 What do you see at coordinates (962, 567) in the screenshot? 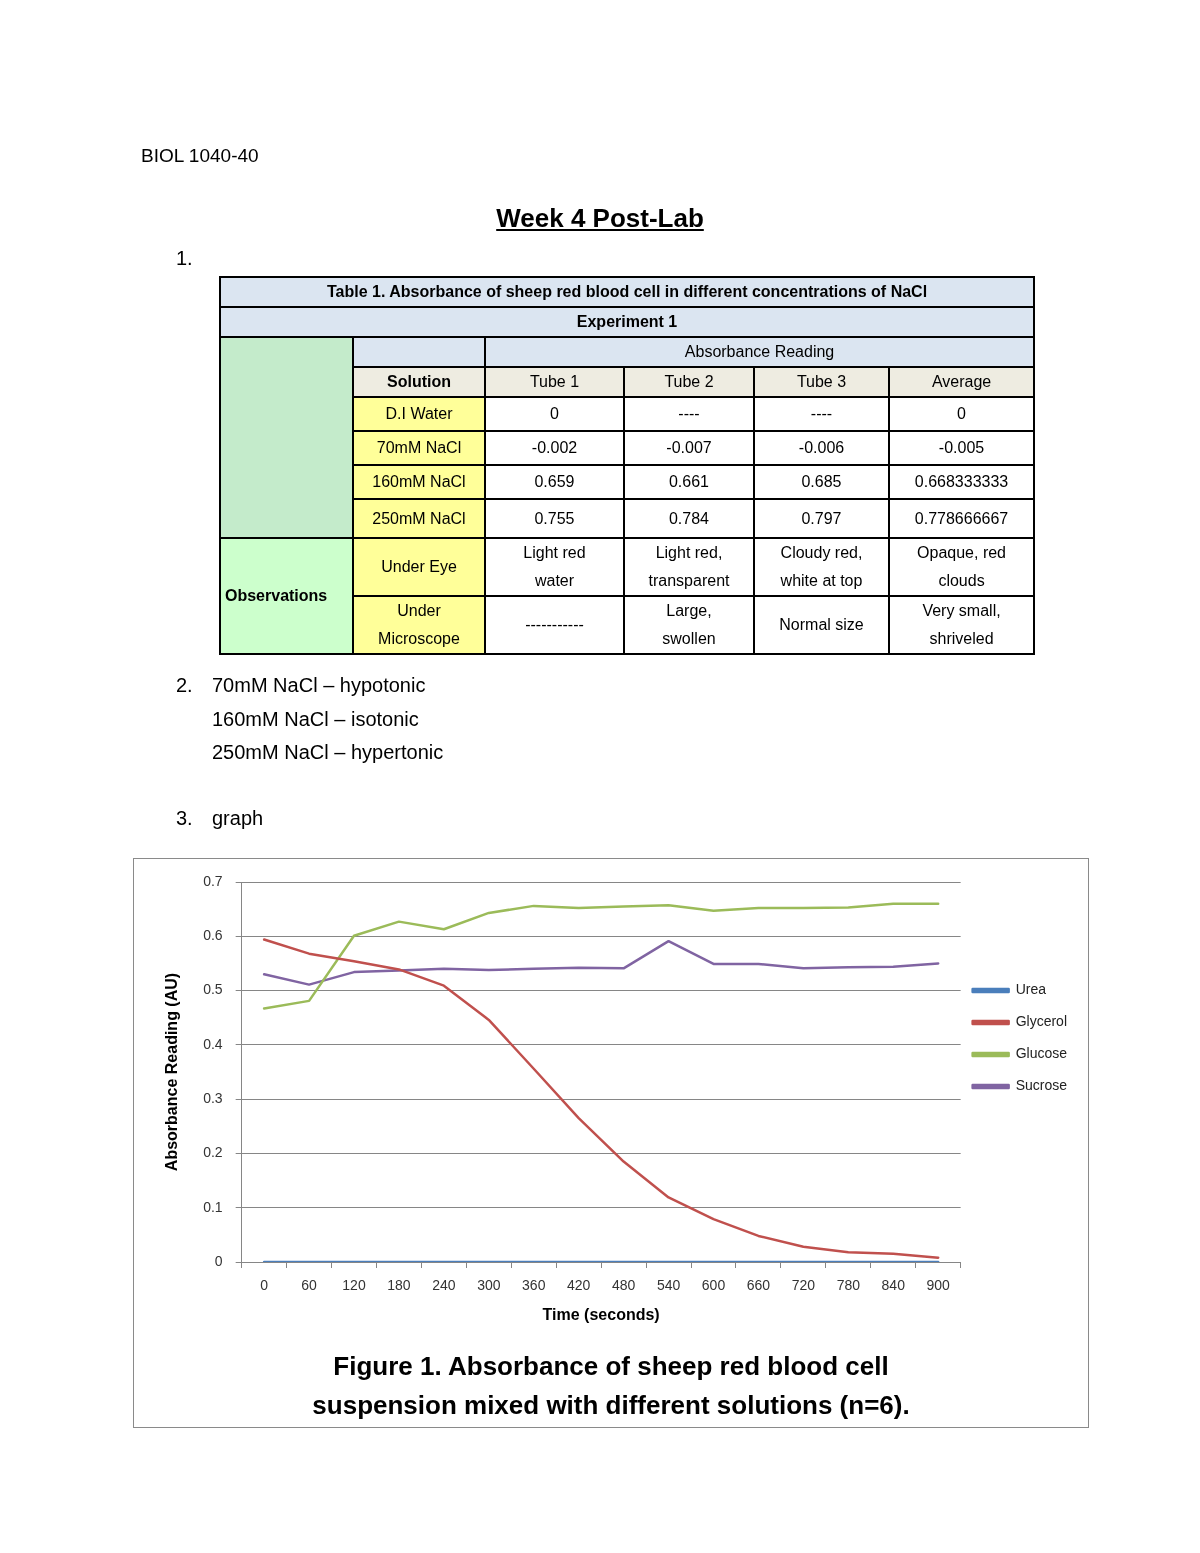
I see `text: Opaque, red clouds` at bounding box center [962, 567].